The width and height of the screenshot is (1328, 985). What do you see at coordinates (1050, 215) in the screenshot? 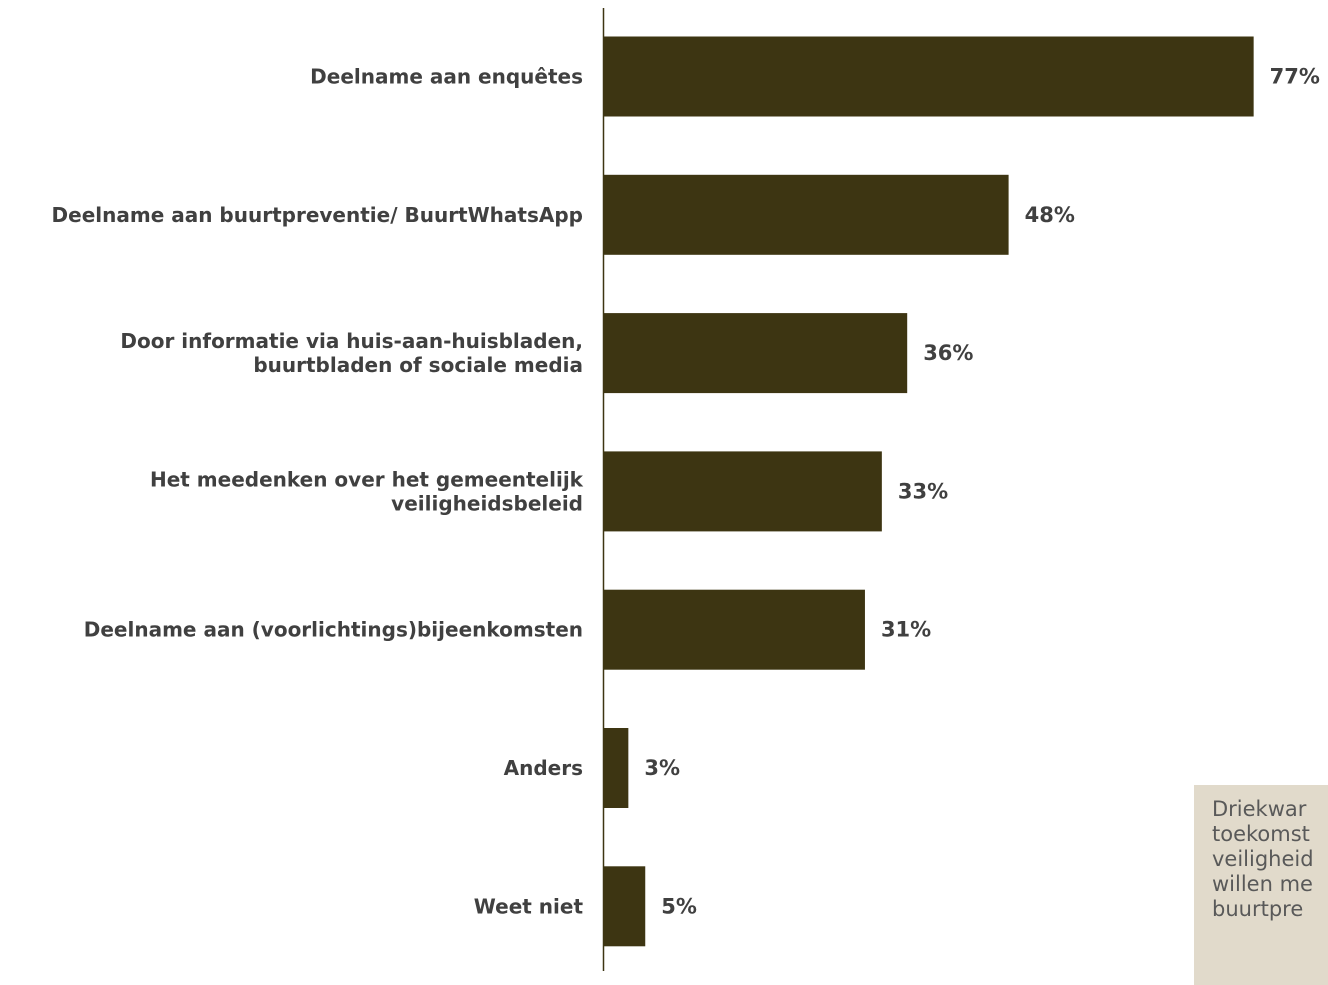
I see `data-label: 48%` at bounding box center [1050, 215].